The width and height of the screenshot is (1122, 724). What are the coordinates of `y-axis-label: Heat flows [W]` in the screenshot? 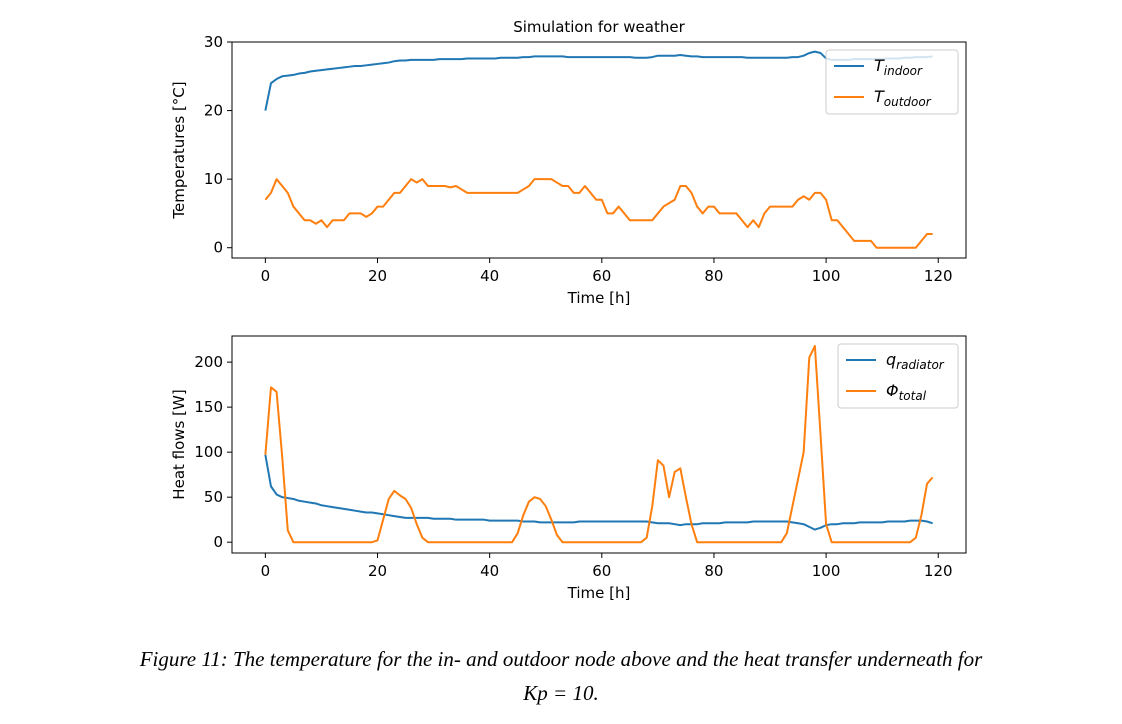 It's located at (179, 444).